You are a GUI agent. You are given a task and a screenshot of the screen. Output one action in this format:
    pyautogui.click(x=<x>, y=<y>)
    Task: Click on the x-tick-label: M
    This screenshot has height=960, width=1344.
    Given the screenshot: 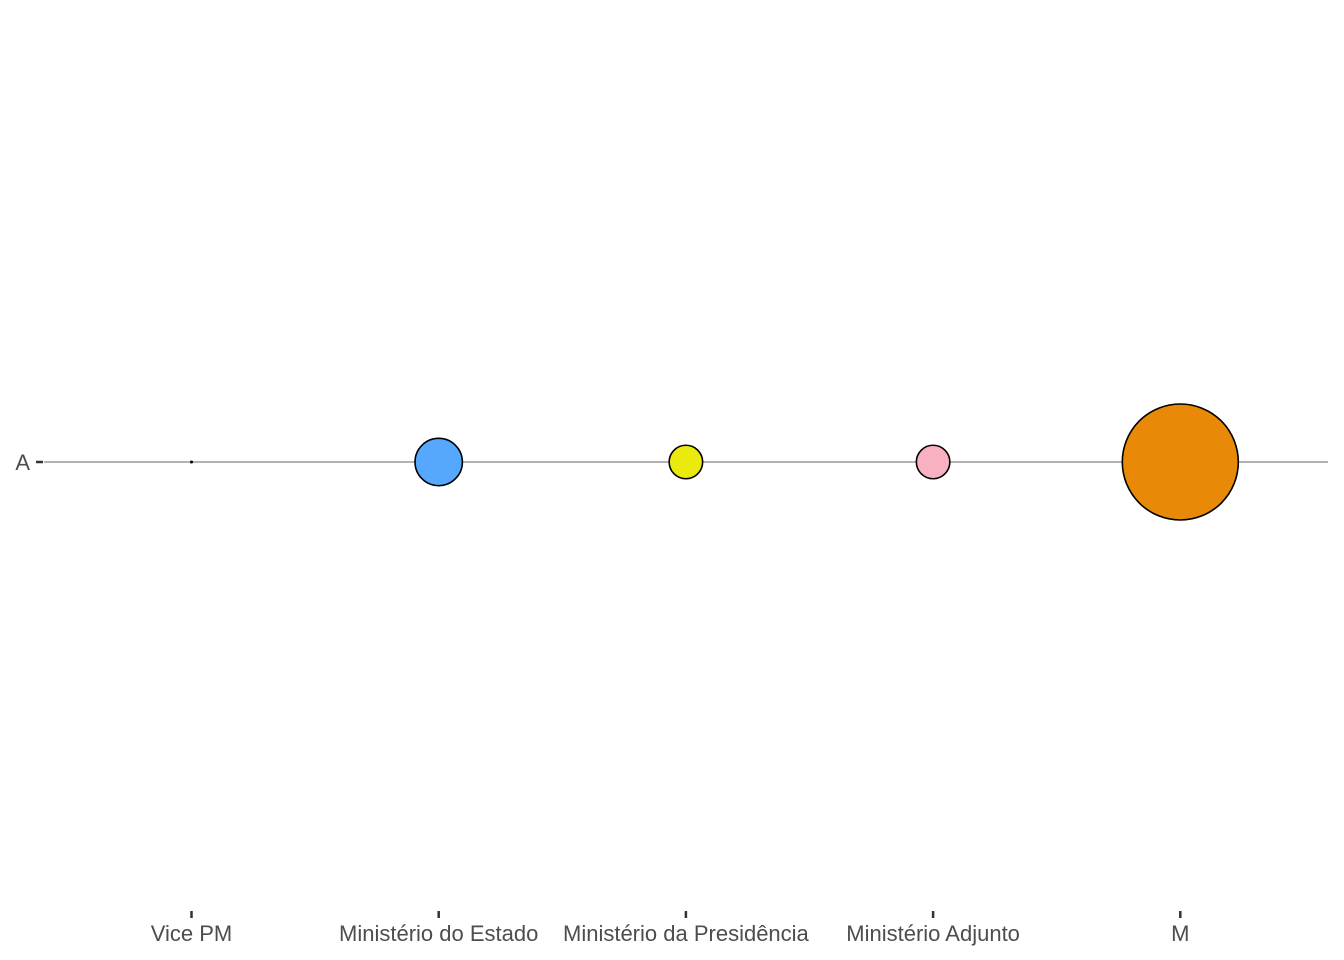 What is the action you would take?
    pyautogui.click(x=1180, y=933)
    